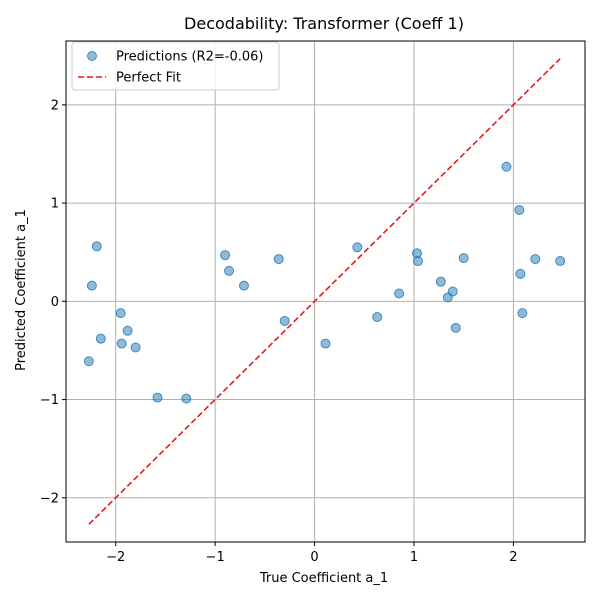 The image size is (600, 600). Describe the element at coordinates (49, 400) in the screenshot. I see `y-tick-label: −1` at that location.